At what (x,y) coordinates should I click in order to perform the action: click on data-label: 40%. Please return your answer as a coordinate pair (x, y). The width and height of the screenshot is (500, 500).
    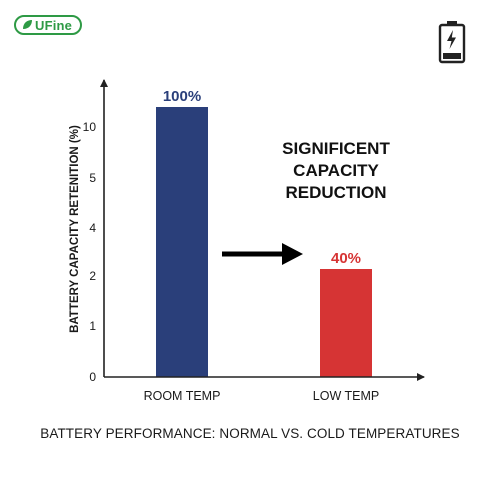
    Looking at the image, I should click on (346, 258).